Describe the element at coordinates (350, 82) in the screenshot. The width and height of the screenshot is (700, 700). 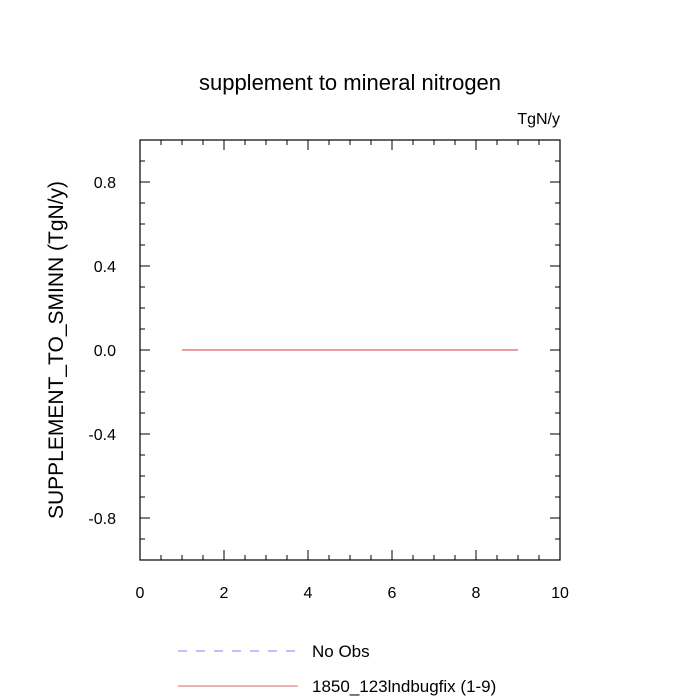
I see `chart-title: supplement to mineral nitrogen` at that location.